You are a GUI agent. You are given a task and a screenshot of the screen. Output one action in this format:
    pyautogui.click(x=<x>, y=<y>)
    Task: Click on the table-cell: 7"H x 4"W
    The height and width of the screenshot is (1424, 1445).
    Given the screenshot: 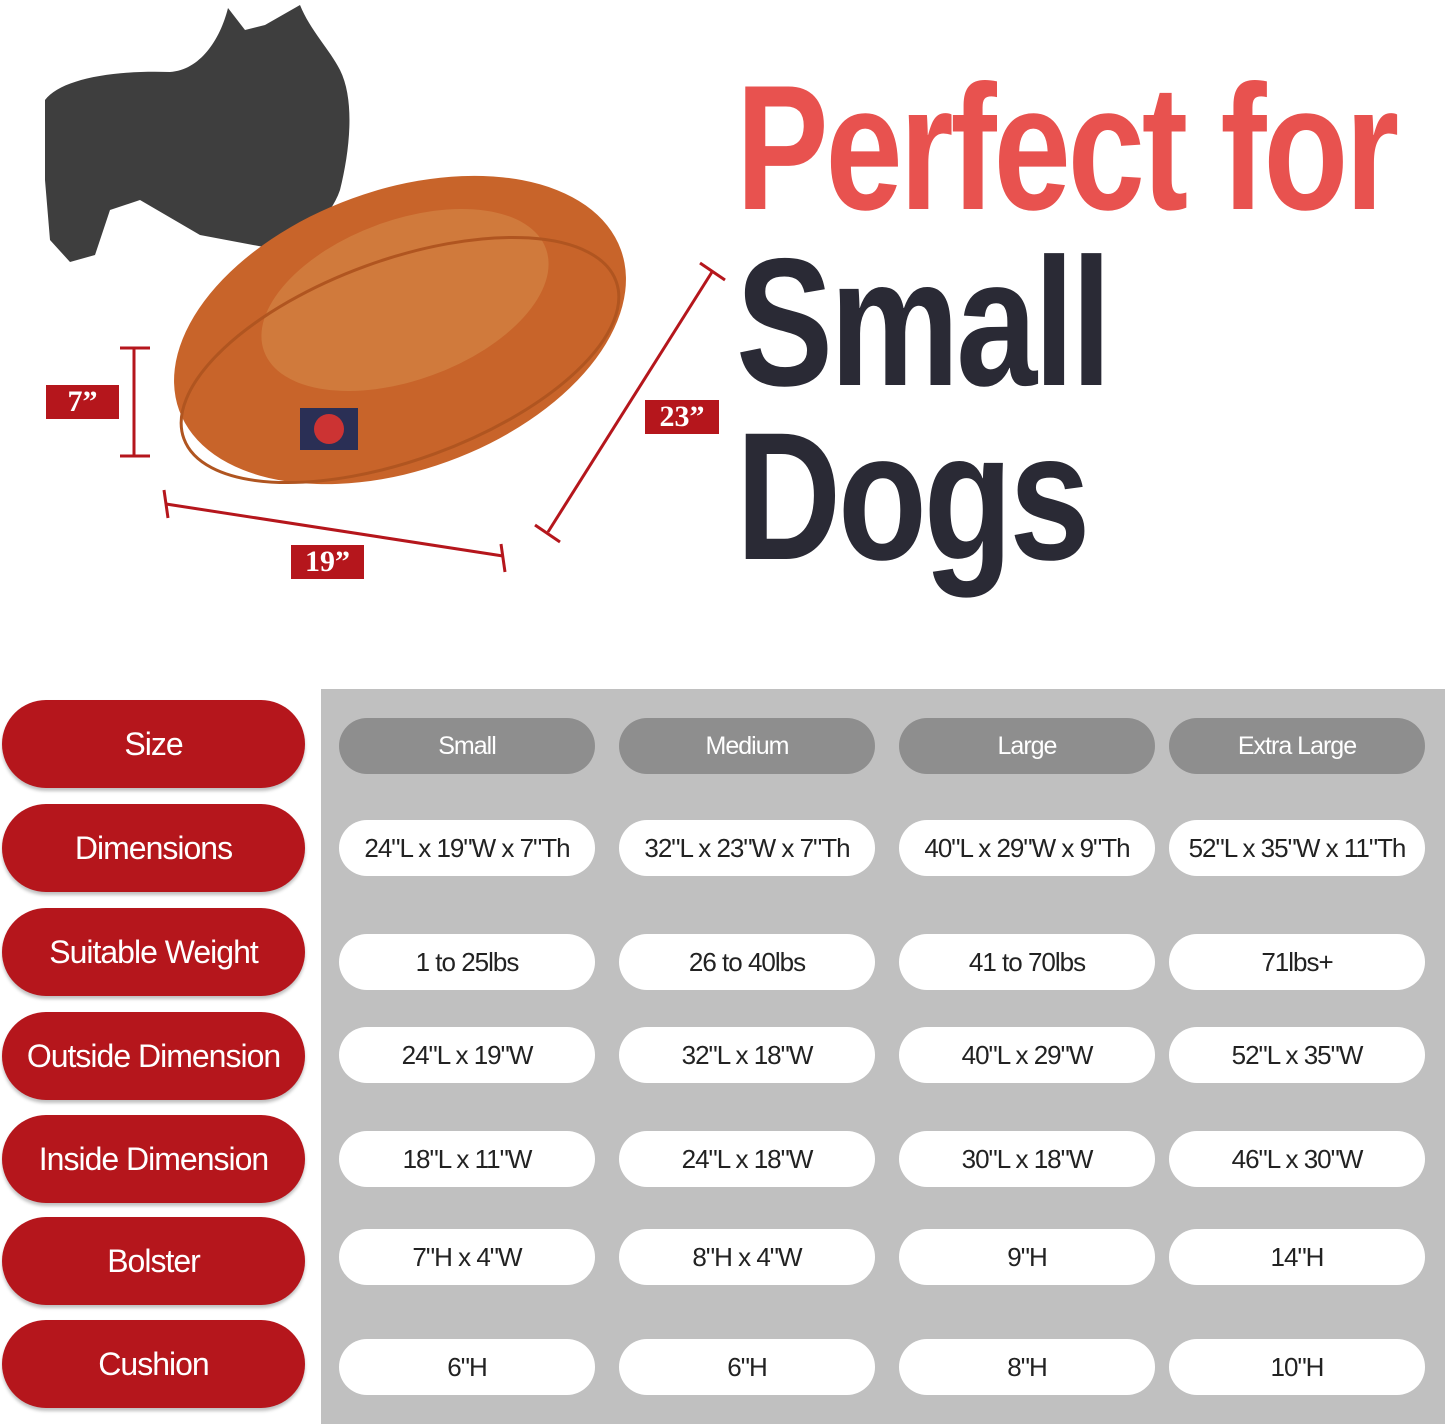 What is the action you would take?
    pyautogui.click(x=467, y=1257)
    